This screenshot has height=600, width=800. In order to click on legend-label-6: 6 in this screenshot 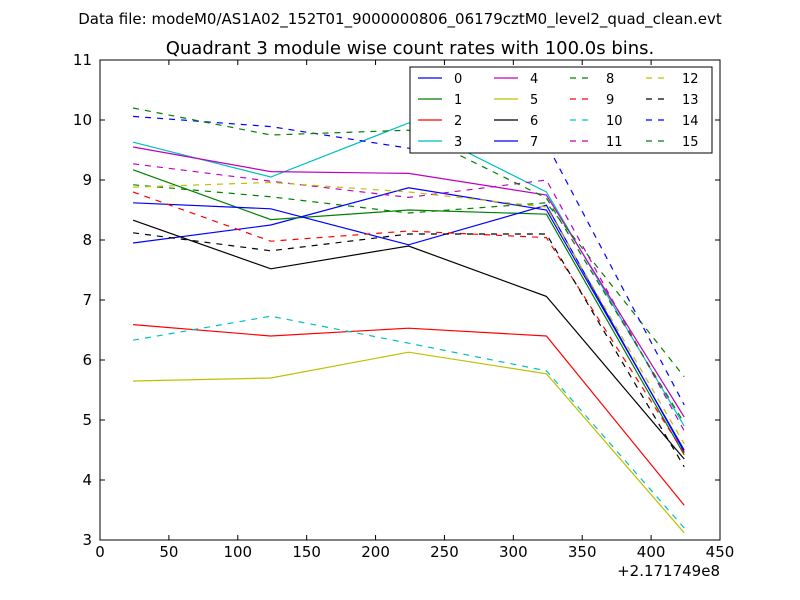, I will do `click(534, 121)`.